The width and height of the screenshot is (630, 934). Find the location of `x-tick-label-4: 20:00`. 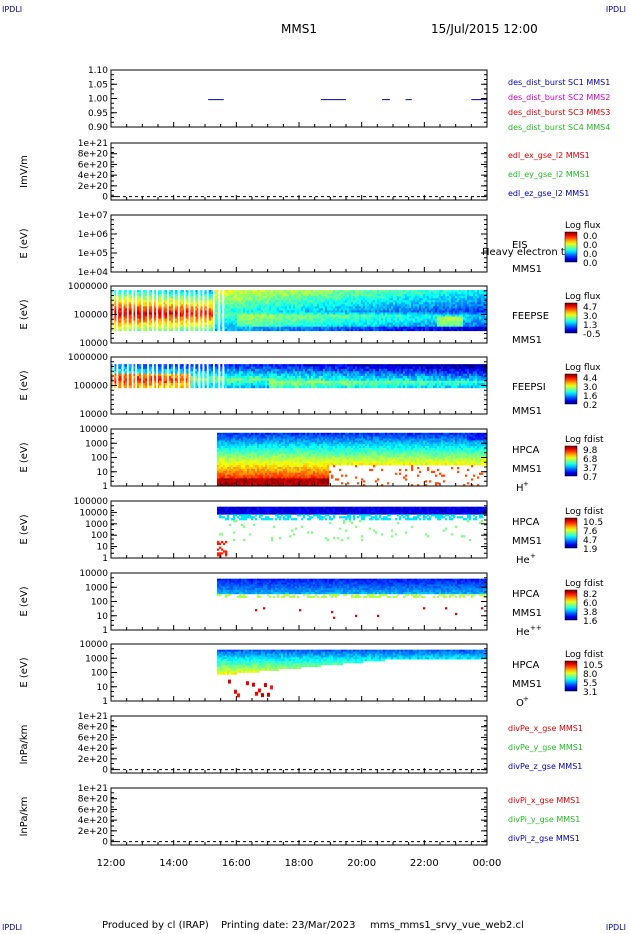

x-tick-label-4: 20:00 is located at coordinates (361, 863).